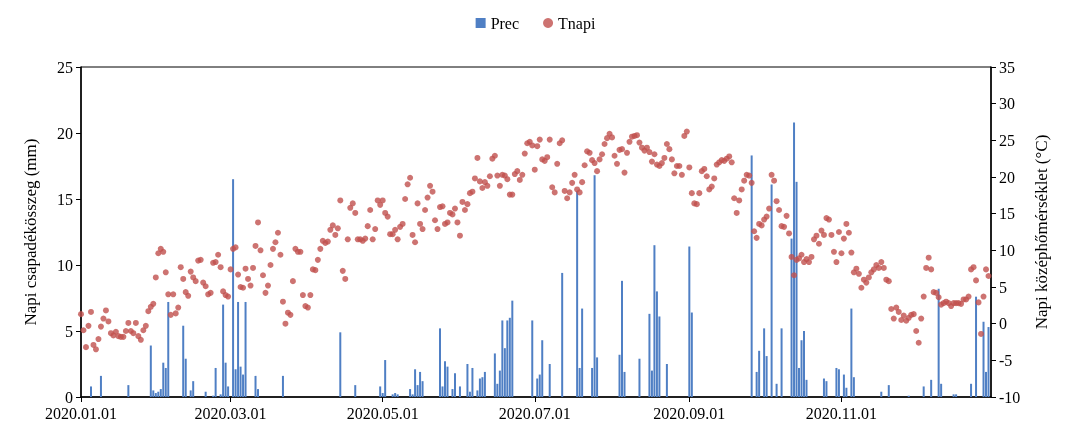 The width and height of the screenshot is (1071, 439). What do you see at coordinates (230, 413) in the screenshot?
I see `x-tick-label: 2020.03.01` at bounding box center [230, 413].